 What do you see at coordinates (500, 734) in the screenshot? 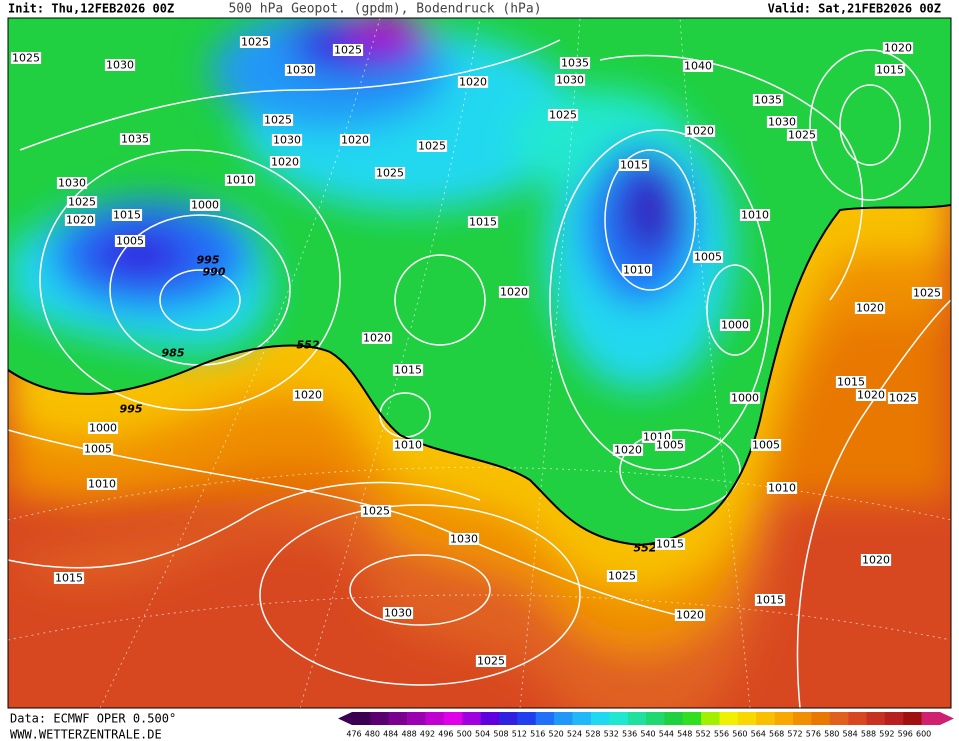
I see `colorbar-label: 508` at bounding box center [500, 734].